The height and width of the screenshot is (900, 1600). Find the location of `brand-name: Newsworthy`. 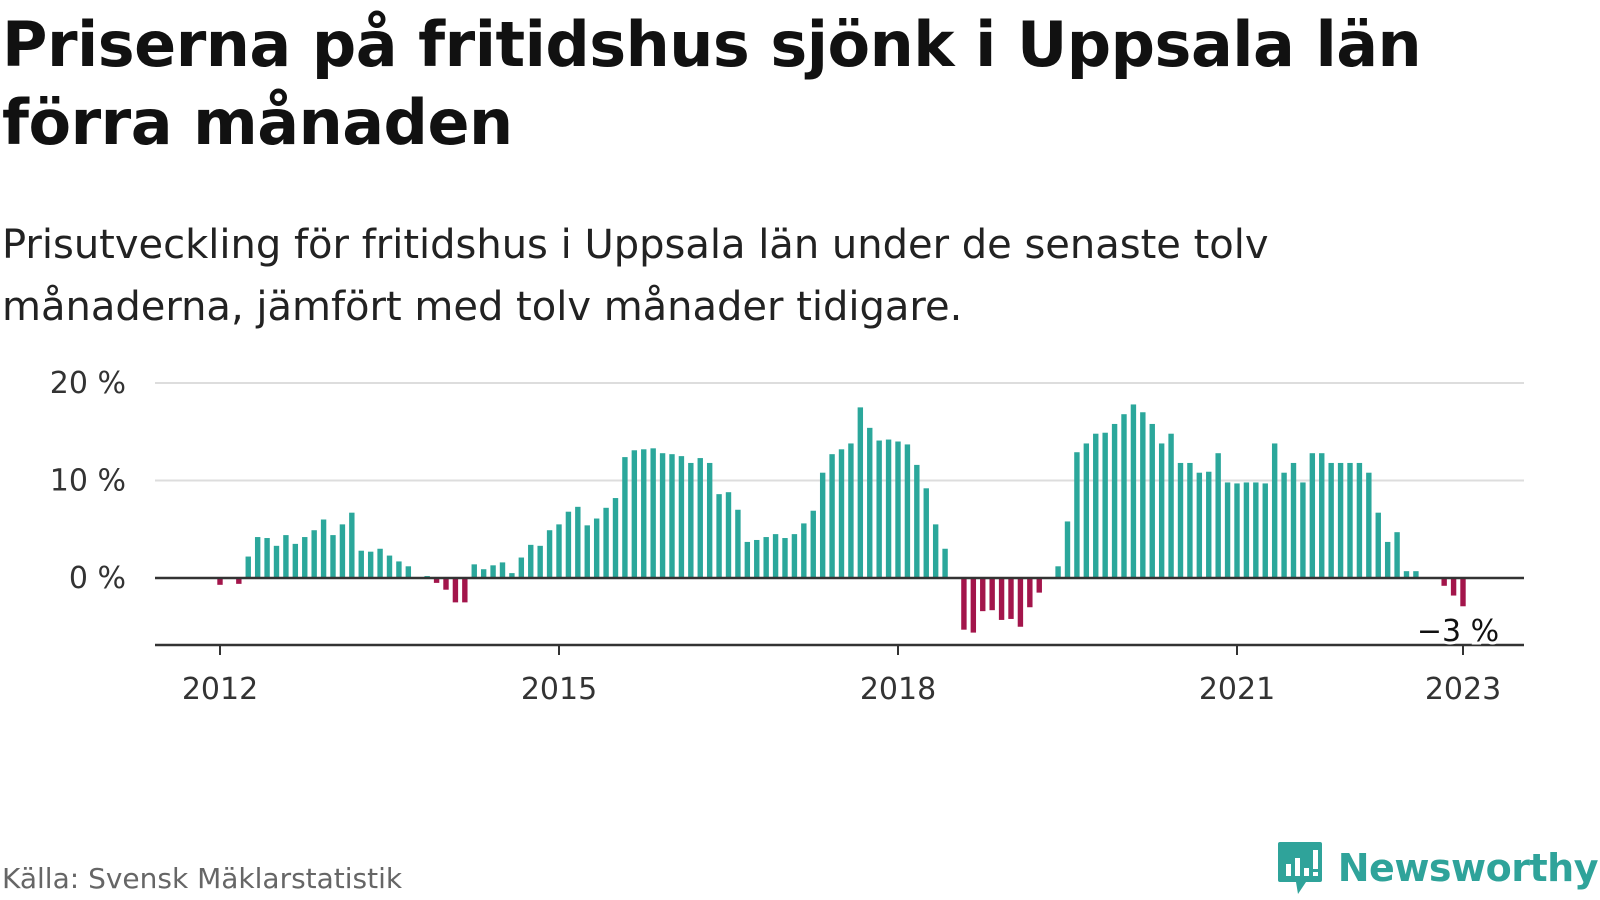

brand-name: Newsworthy is located at coordinates (1468, 868).